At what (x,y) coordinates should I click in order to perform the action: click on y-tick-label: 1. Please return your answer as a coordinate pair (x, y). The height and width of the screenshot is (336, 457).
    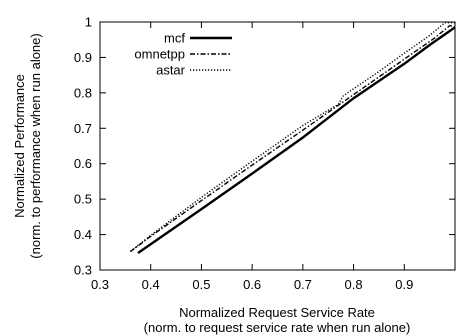
    Looking at the image, I should click on (88, 22).